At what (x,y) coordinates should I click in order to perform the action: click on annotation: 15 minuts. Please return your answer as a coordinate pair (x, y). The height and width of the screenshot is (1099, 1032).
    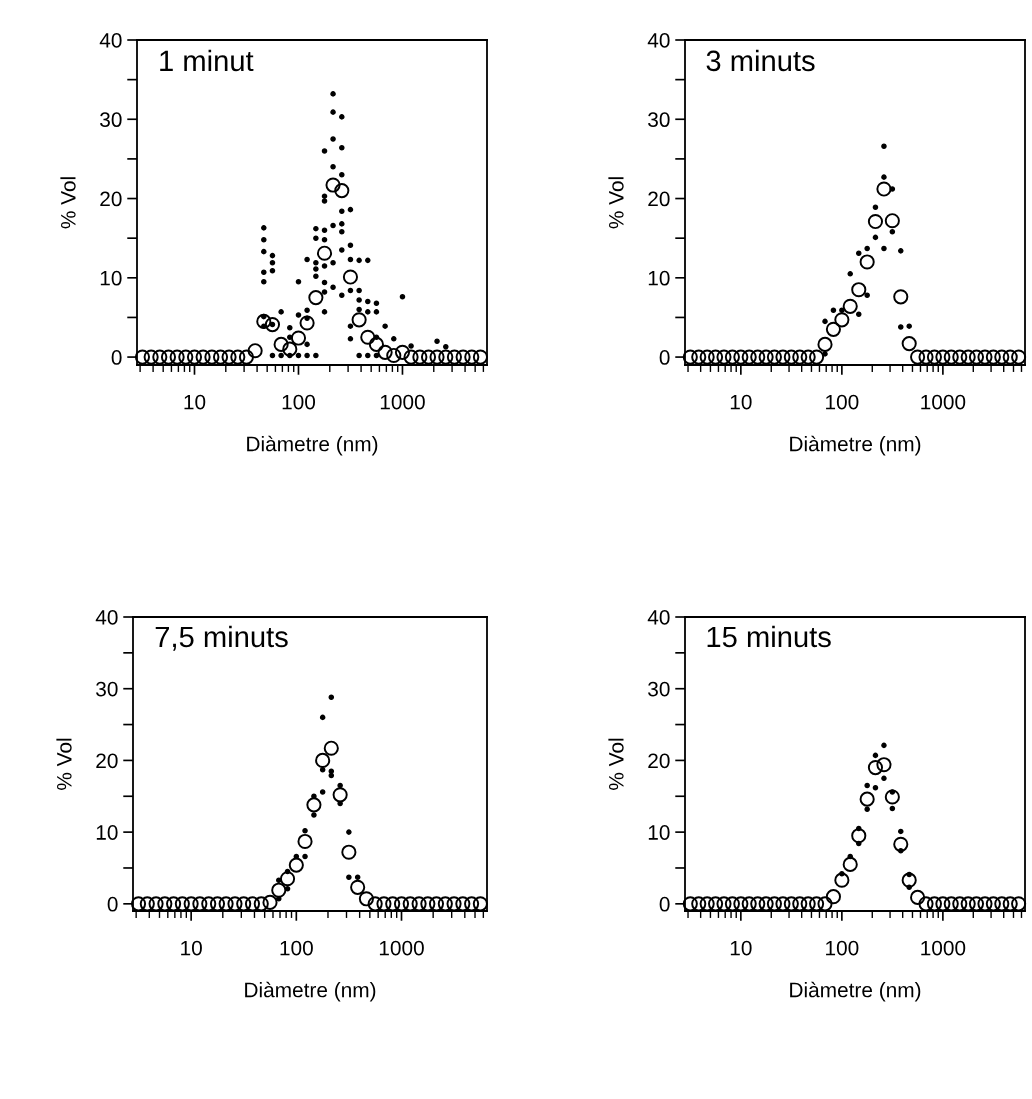
    Looking at the image, I should click on (769, 636).